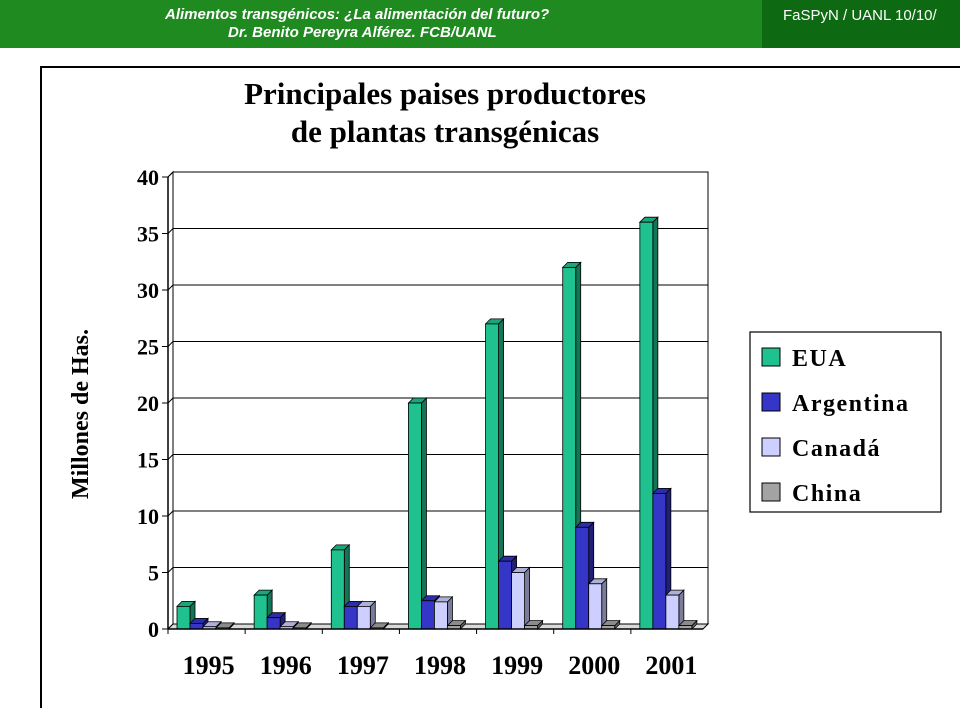  What do you see at coordinates (81, 414) in the screenshot?
I see `y-axis-label: Millones de Has.` at bounding box center [81, 414].